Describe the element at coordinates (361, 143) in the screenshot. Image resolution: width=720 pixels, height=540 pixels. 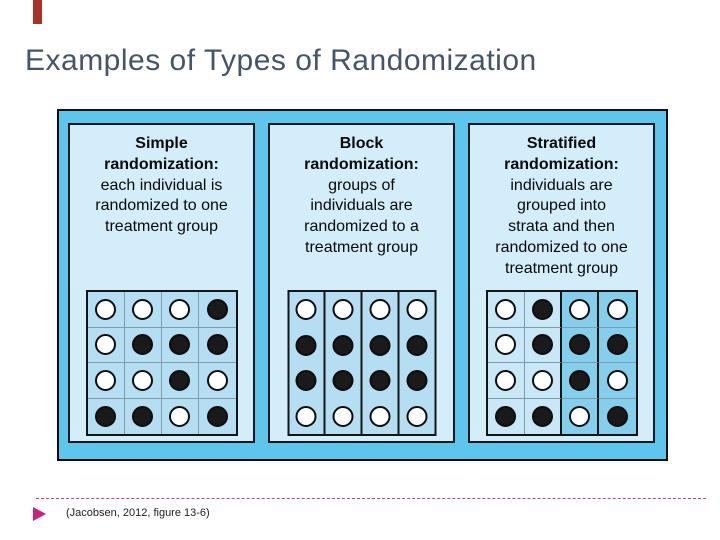
I see `panel-heading-line: Block` at that location.